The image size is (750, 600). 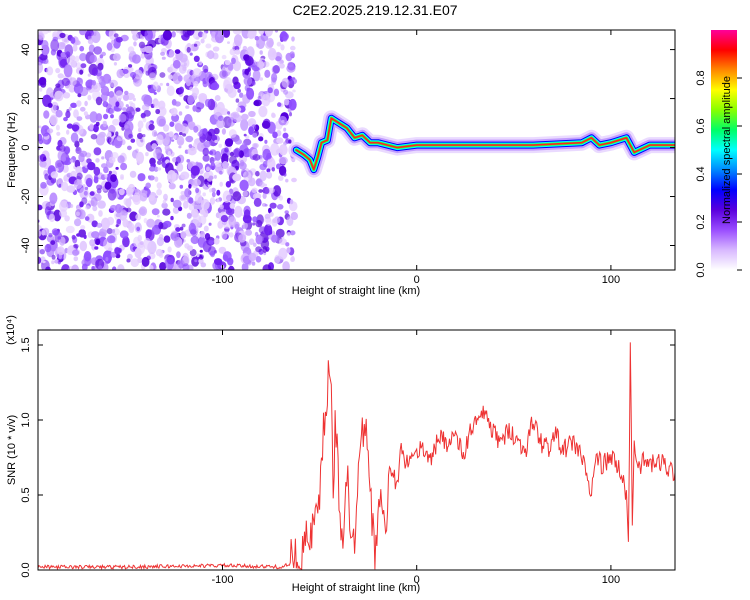 I want to click on x-tick-label: 0, so click(x=417, y=280).